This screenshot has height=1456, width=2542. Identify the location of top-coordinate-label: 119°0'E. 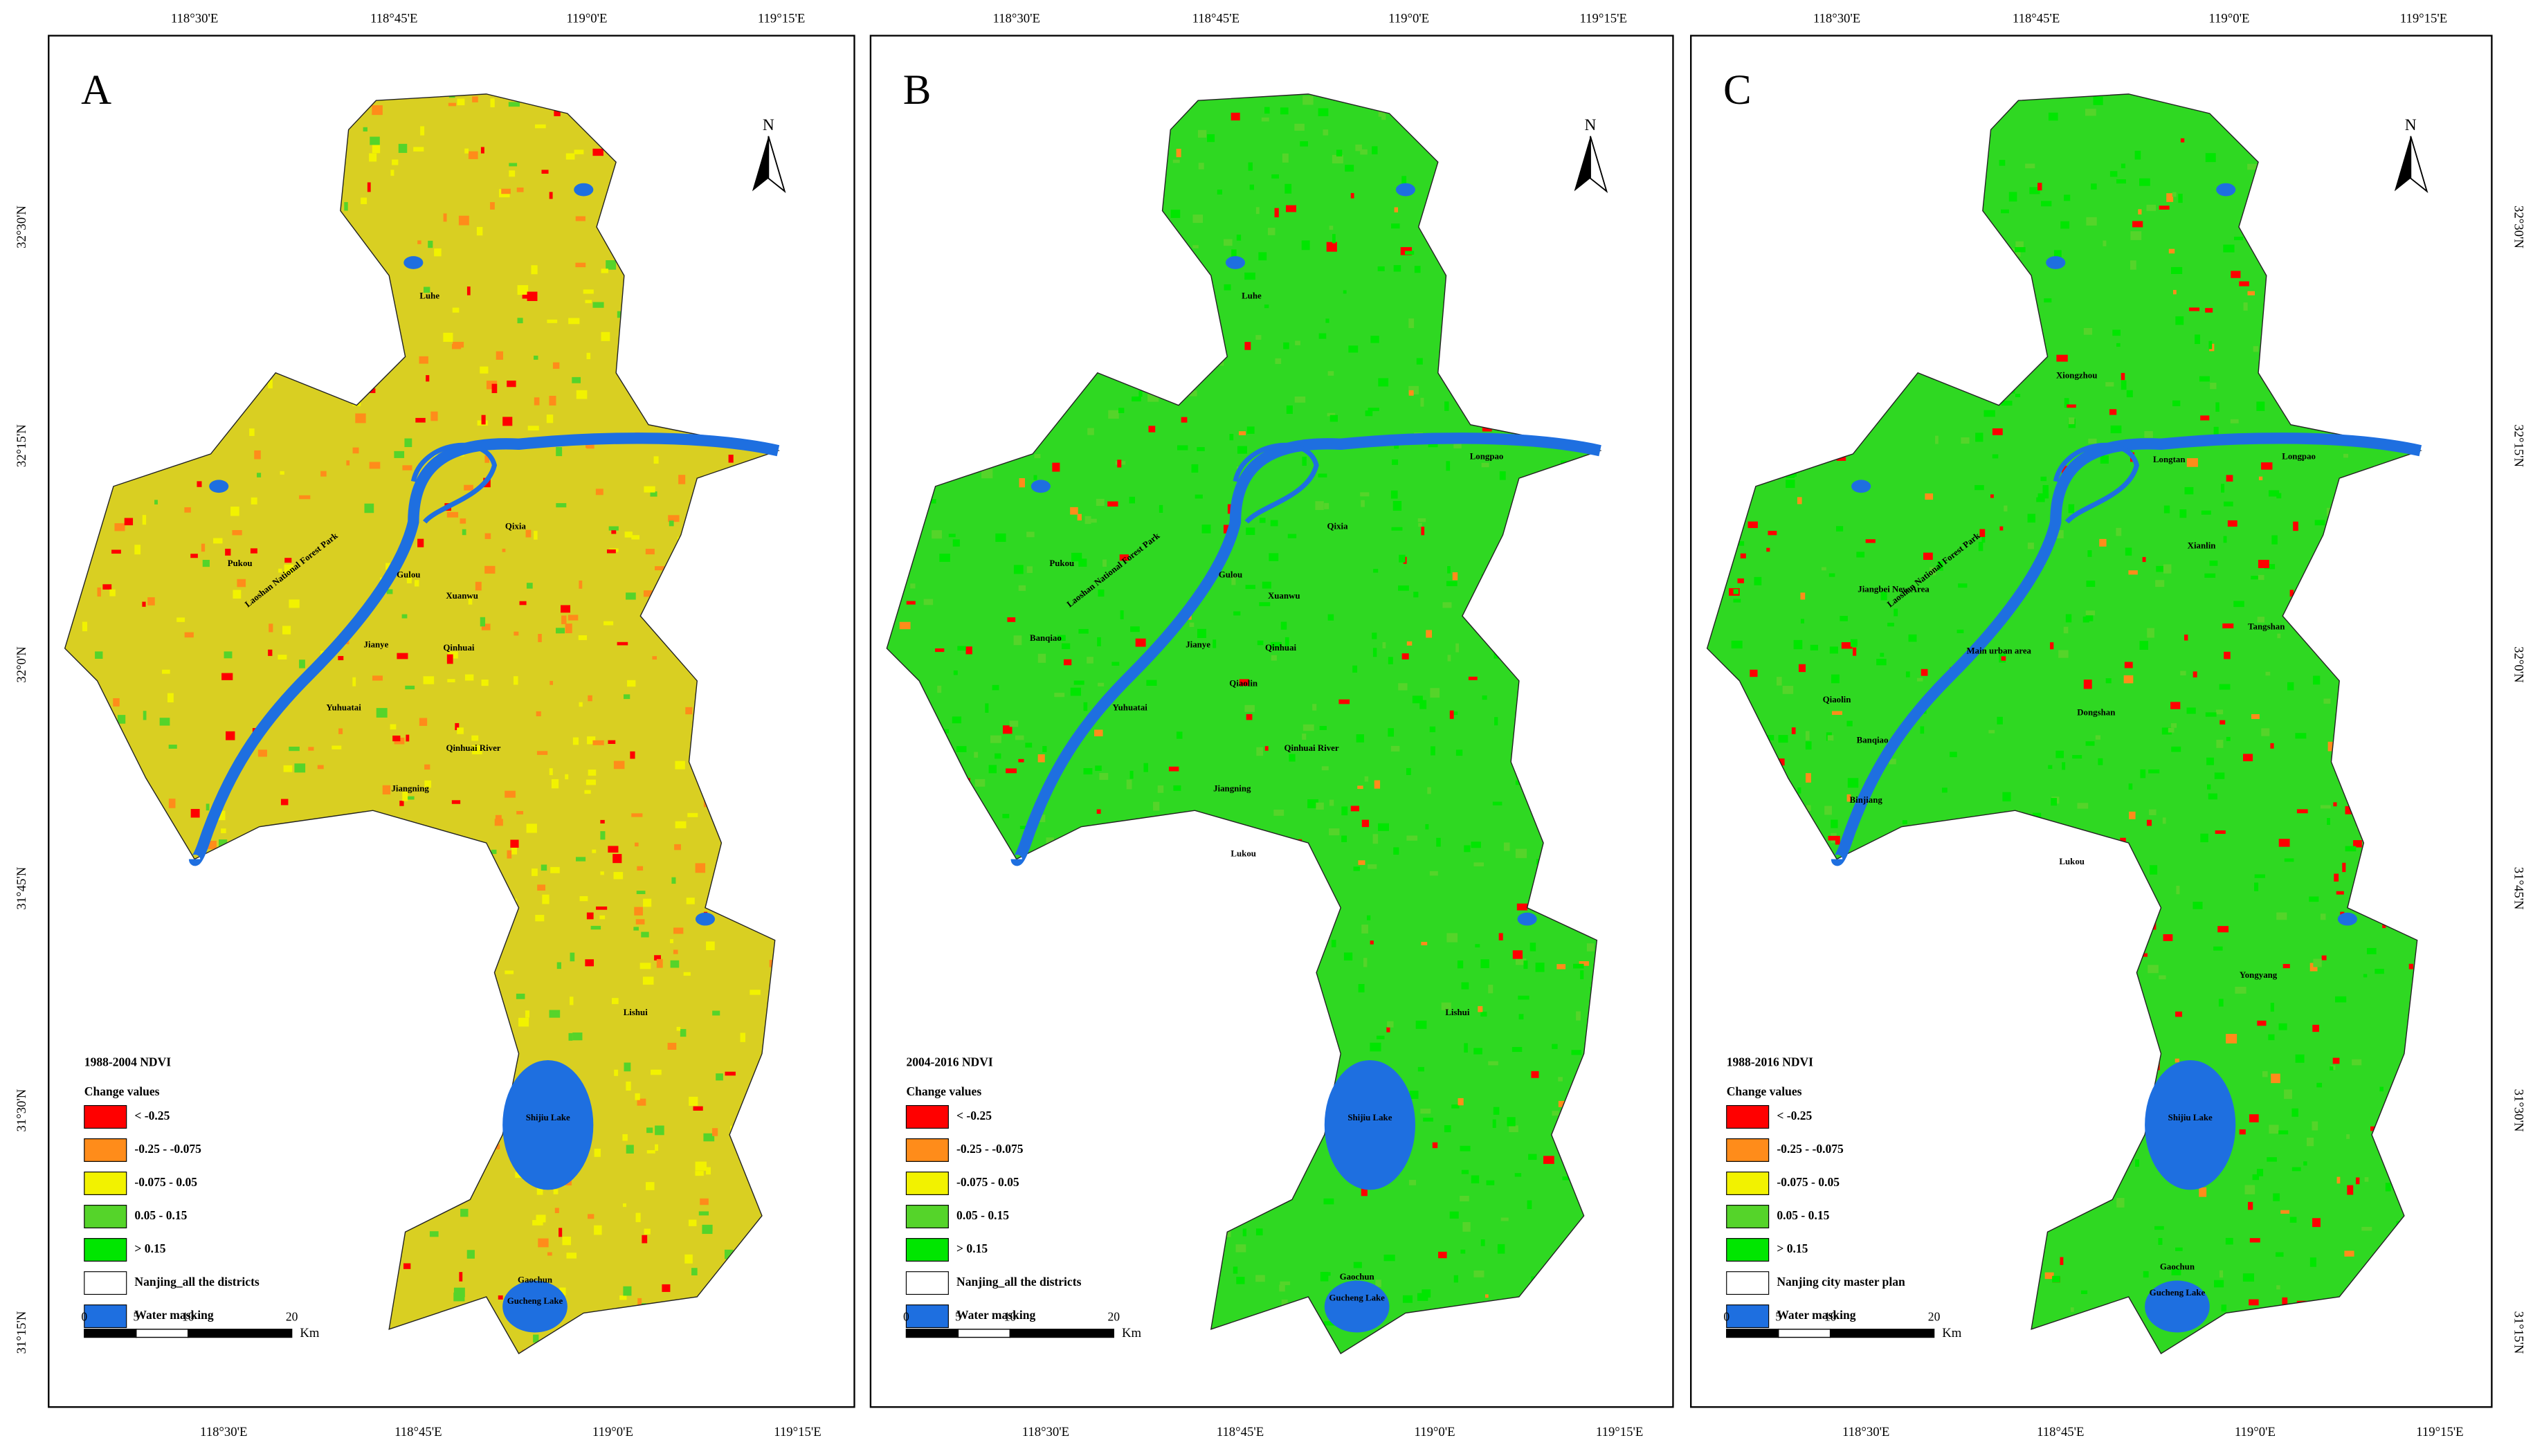
(1408, 18).